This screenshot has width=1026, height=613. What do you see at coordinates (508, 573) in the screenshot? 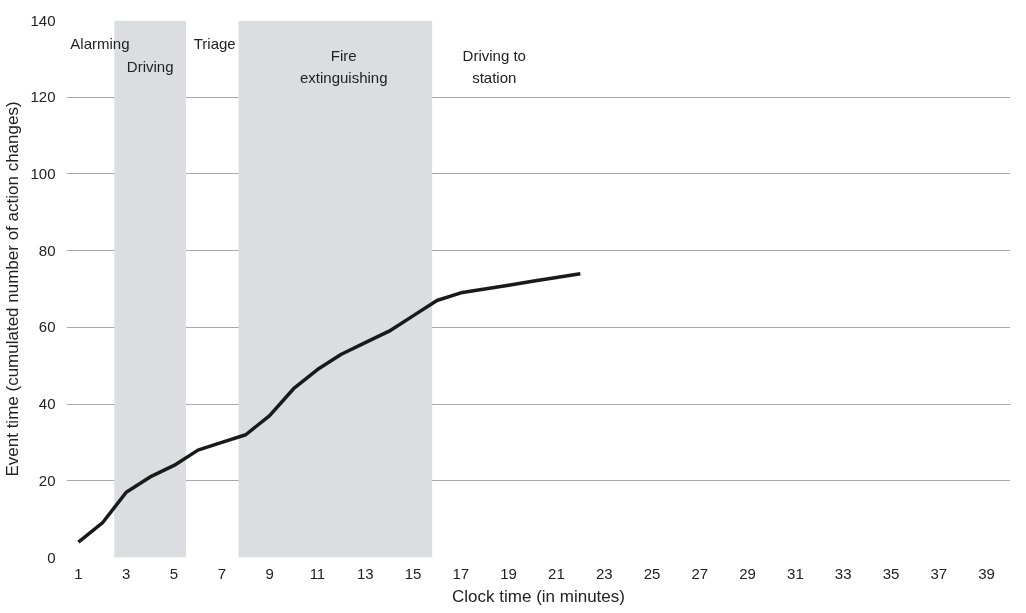
I see `x-tick-label: 19` at bounding box center [508, 573].